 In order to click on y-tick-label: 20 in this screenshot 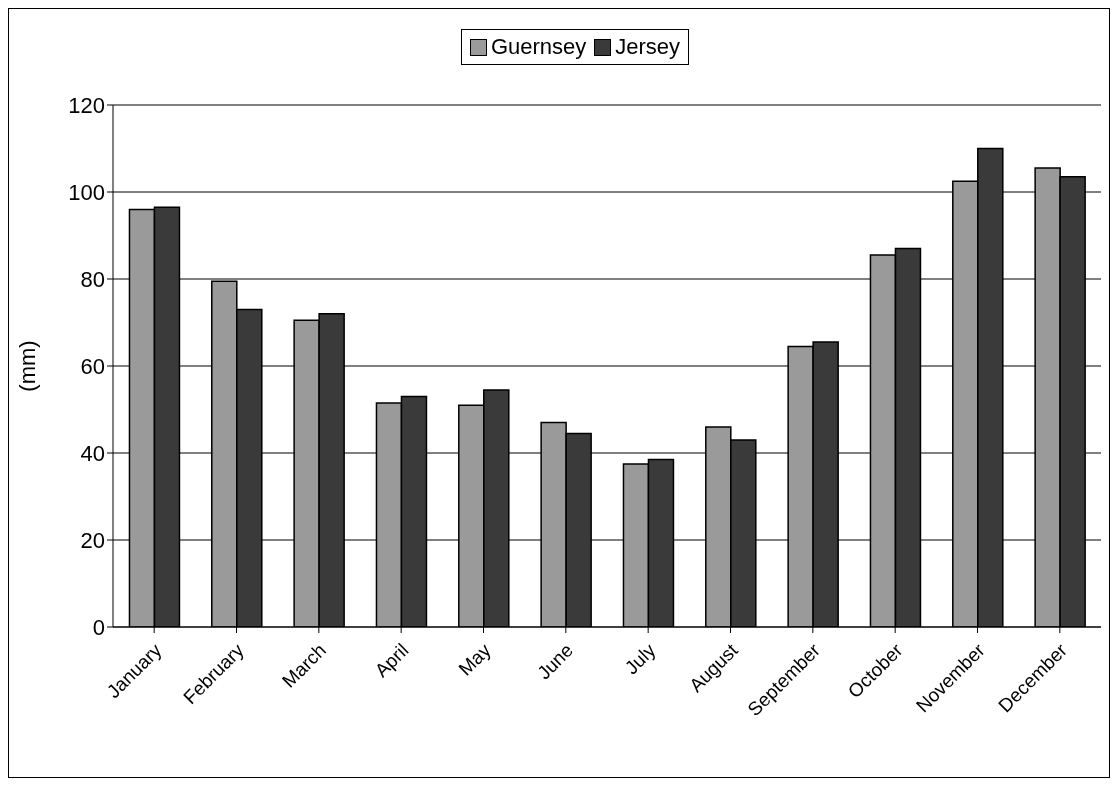, I will do `click(92, 540)`.